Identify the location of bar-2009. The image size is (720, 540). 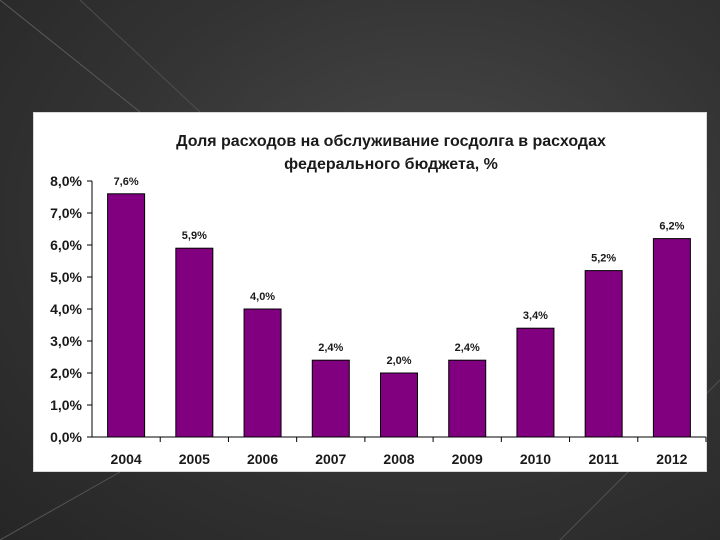
(467, 398).